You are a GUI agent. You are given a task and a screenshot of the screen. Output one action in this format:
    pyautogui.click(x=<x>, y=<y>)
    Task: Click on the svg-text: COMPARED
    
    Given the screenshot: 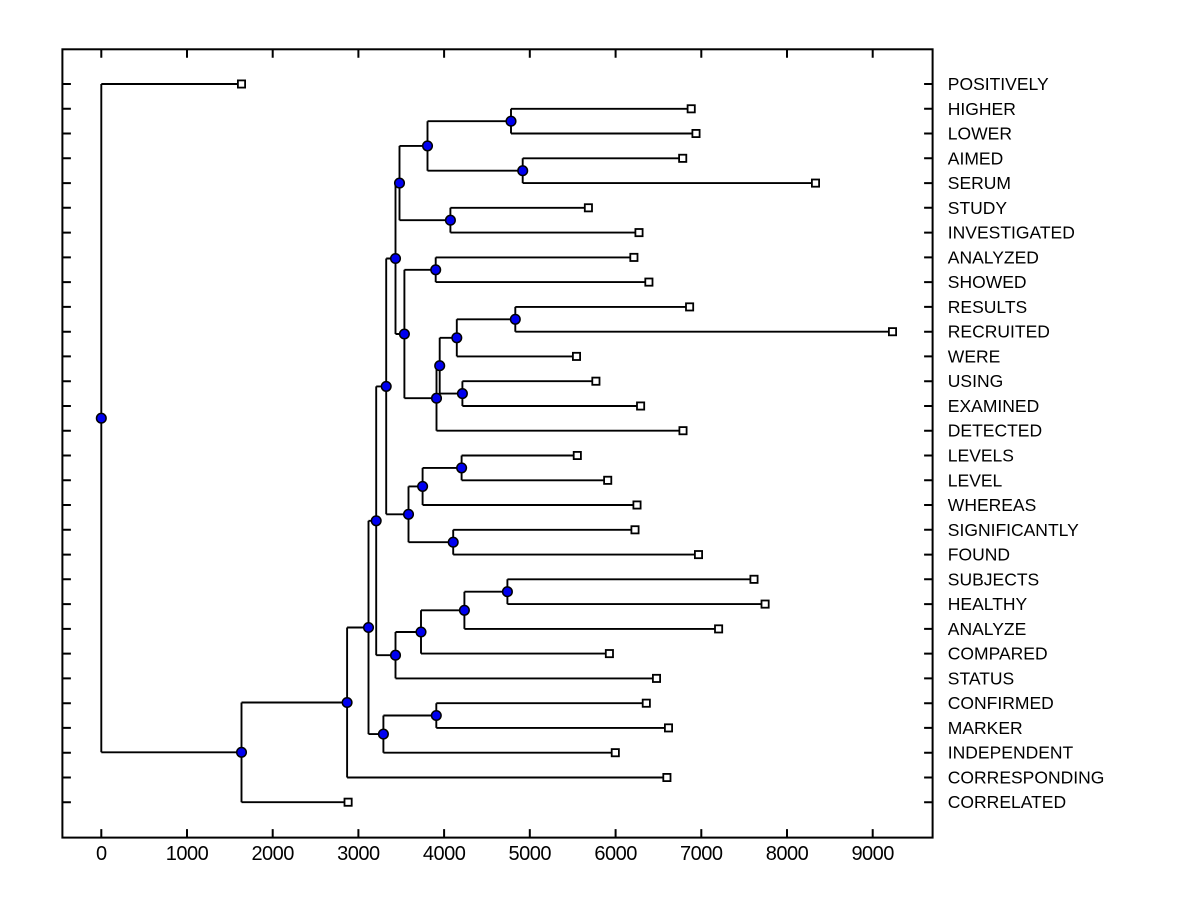 What is the action you would take?
    pyautogui.click(x=998, y=654)
    